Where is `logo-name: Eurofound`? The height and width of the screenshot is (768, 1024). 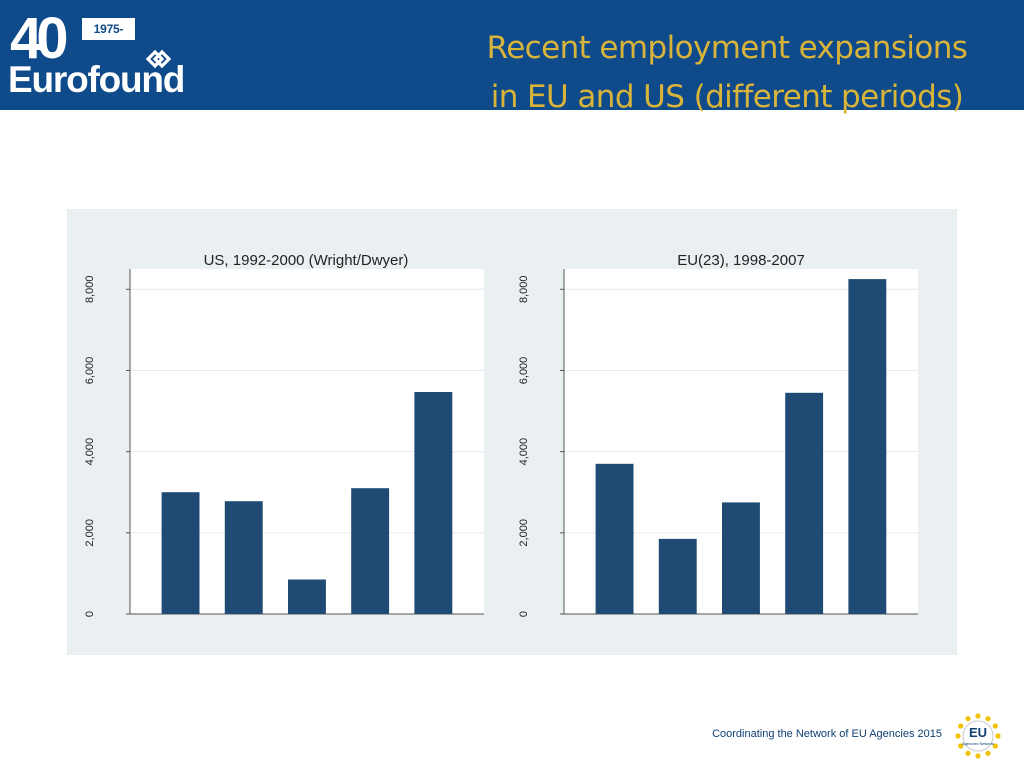 logo-name: Eurofound is located at coordinates (96, 79).